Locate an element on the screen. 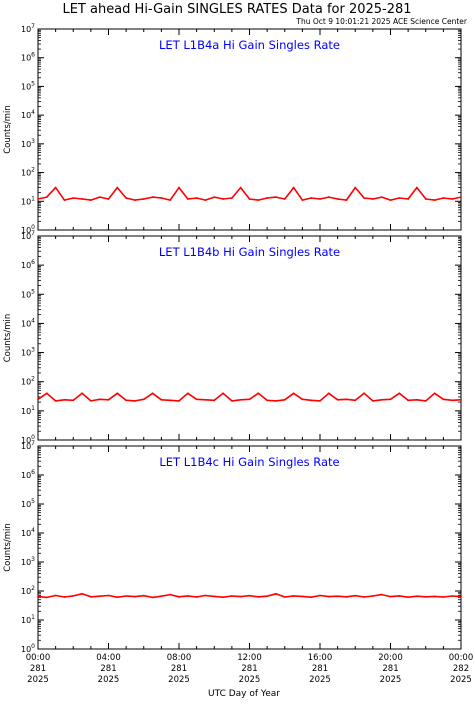  x-axis-label: UTC Day of Year is located at coordinates (244, 694).